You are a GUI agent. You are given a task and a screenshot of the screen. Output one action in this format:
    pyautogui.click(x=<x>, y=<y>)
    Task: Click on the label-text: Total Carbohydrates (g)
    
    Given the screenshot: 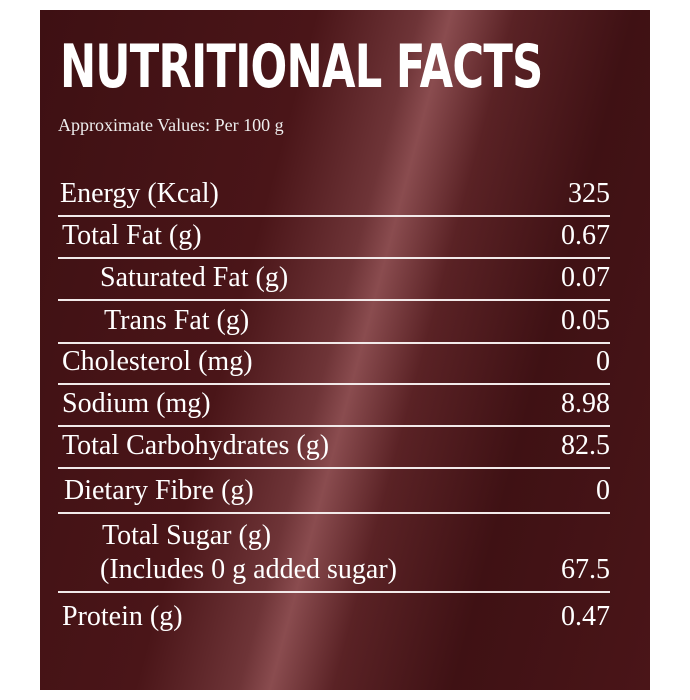 What is the action you would take?
    pyautogui.click(x=196, y=445)
    